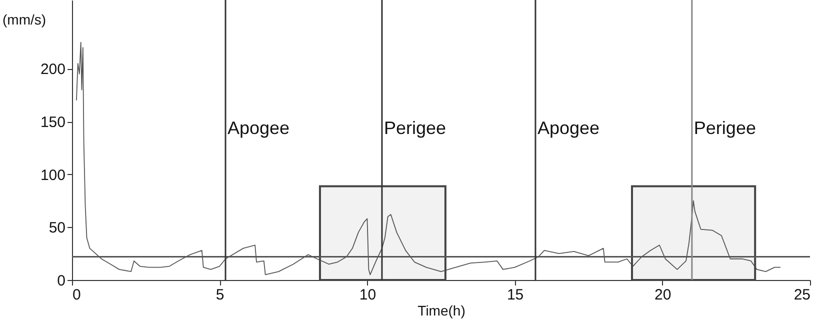 This screenshot has width=830, height=325. What do you see at coordinates (53, 69) in the screenshot?
I see `y-tick-label: 200` at bounding box center [53, 69].